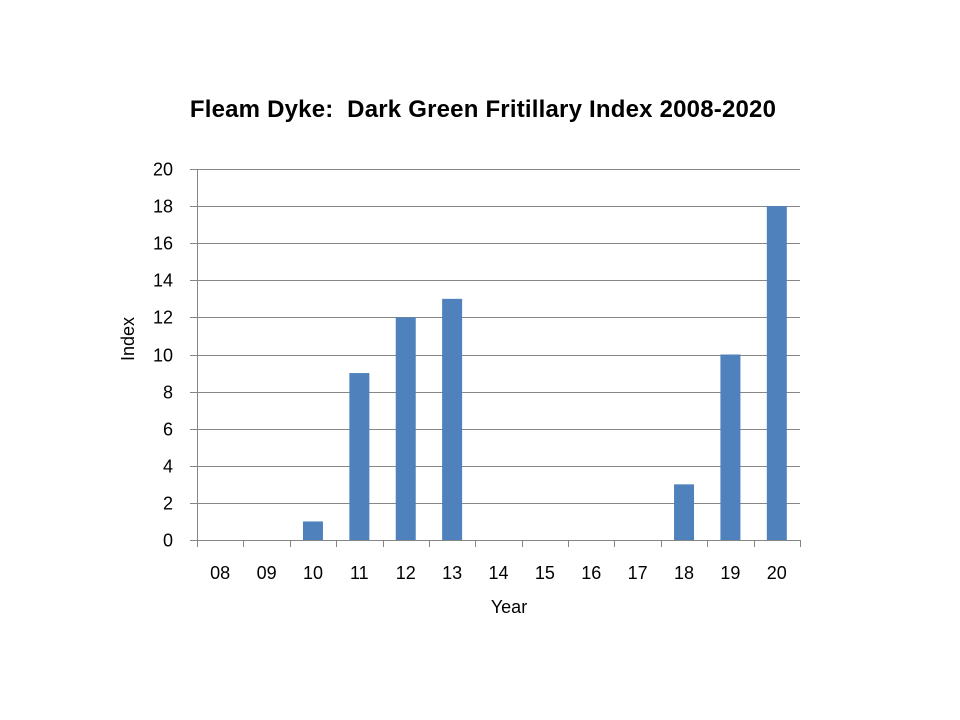 The width and height of the screenshot is (960, 720). I want to click on x-tick-label: 20, so click(777, 573).